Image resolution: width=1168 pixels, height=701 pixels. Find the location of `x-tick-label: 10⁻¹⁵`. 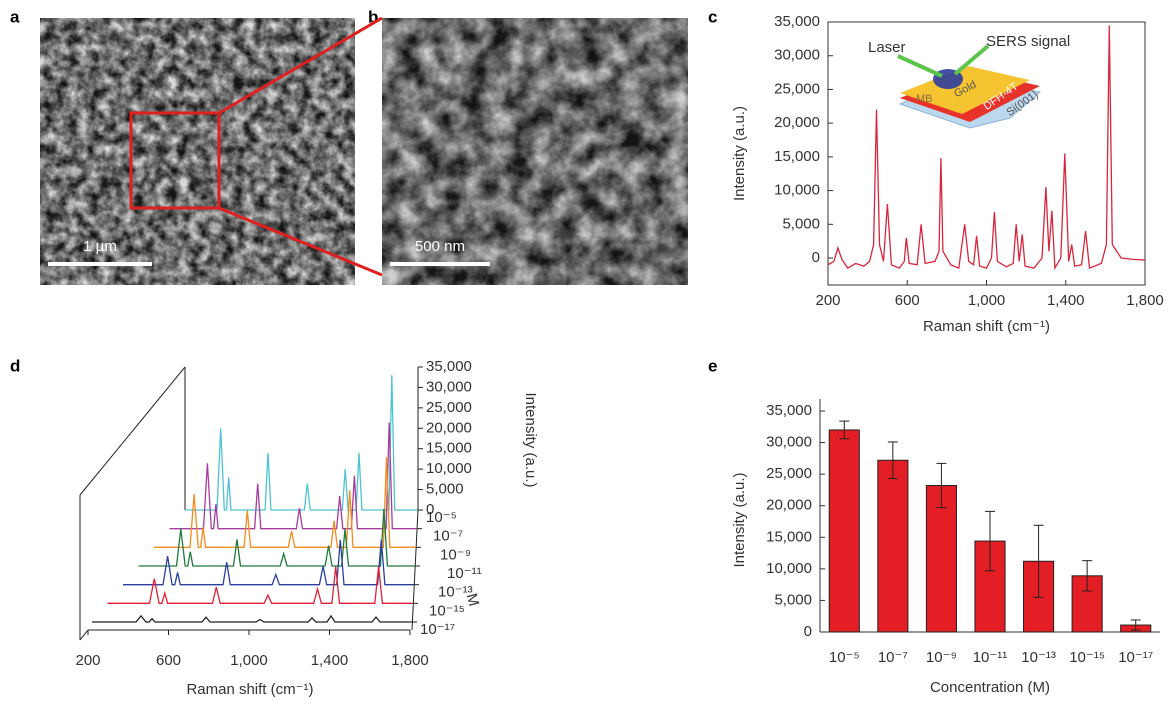

x-tick-label: 10⁻¹⁵ is located at coordinates (1087, 657).